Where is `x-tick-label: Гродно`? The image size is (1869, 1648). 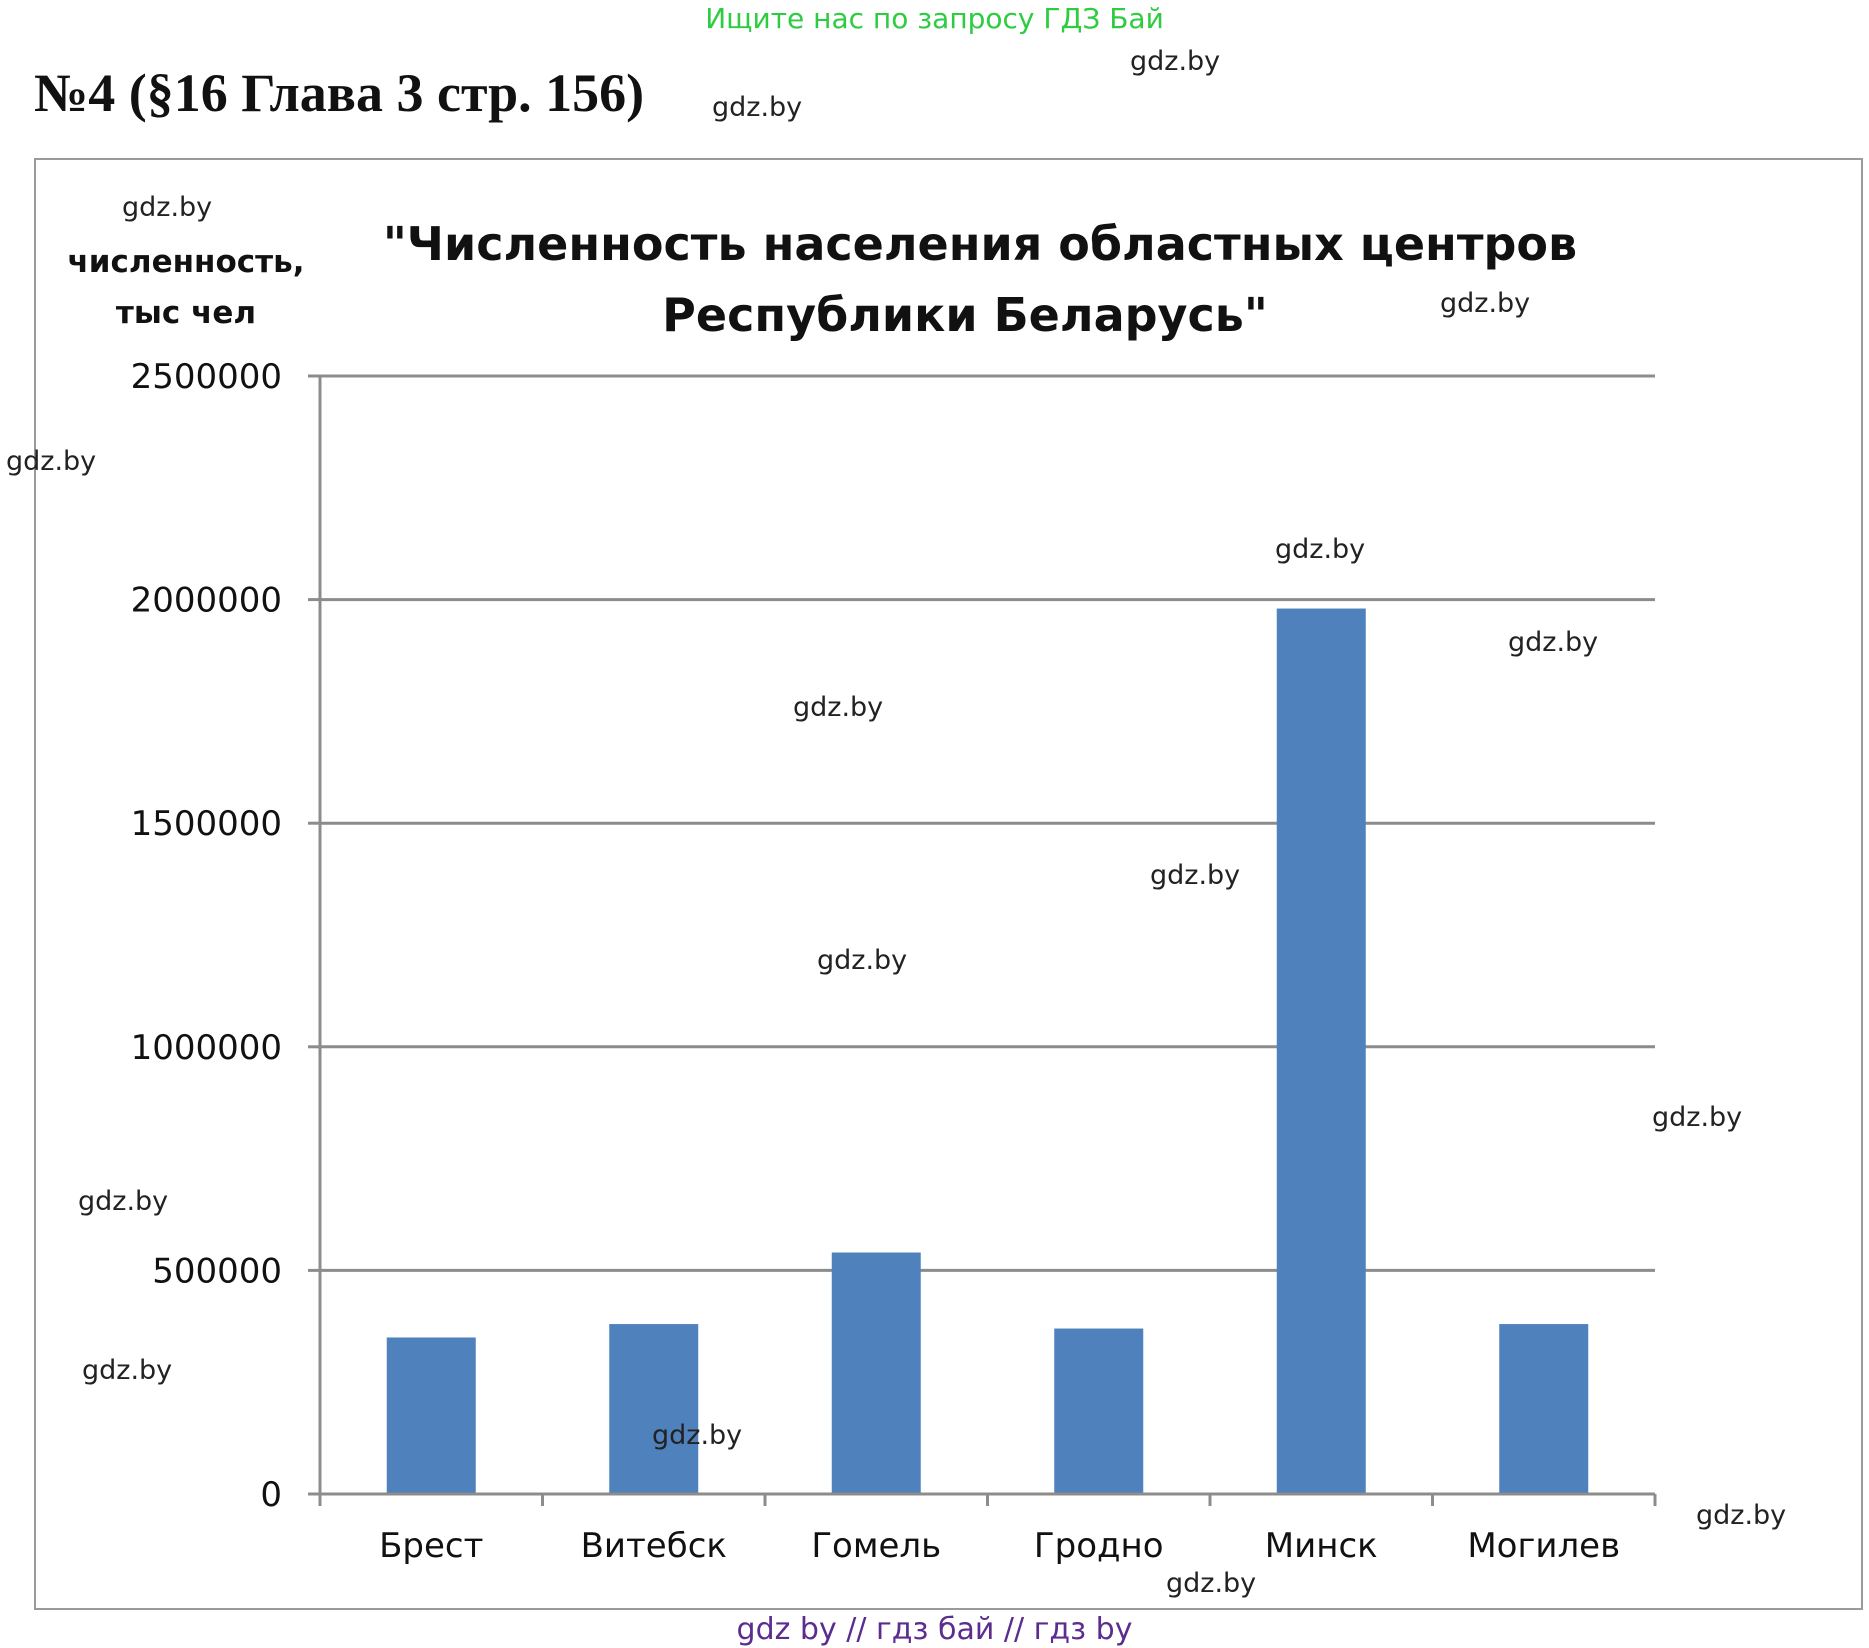
x-tick-label: Гродно is located at coordinates (1099, 1546).